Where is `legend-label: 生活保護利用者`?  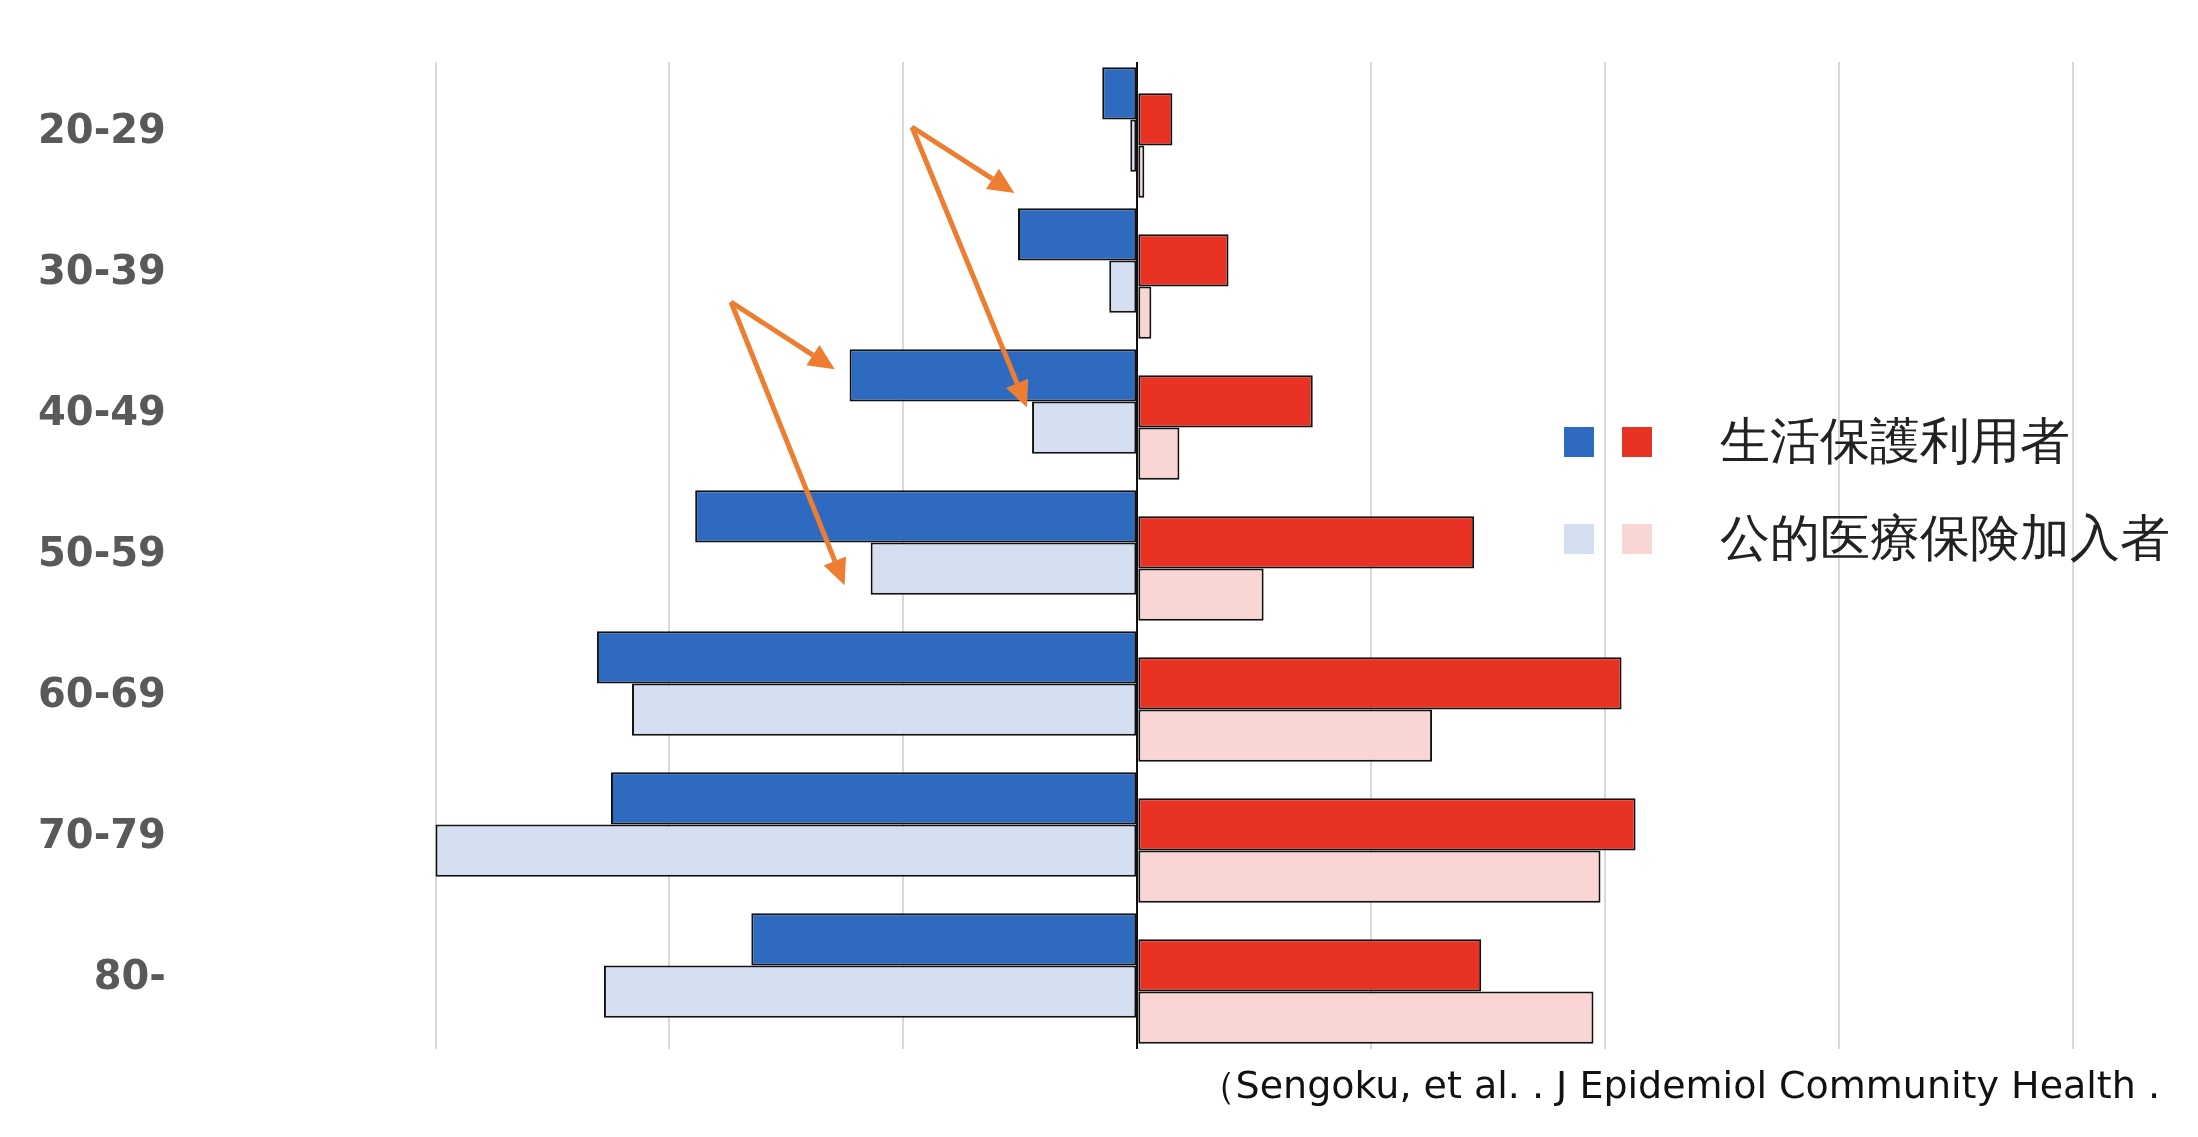
legend-label: 生活保護利用者 is located at coordinates (1895, 441).